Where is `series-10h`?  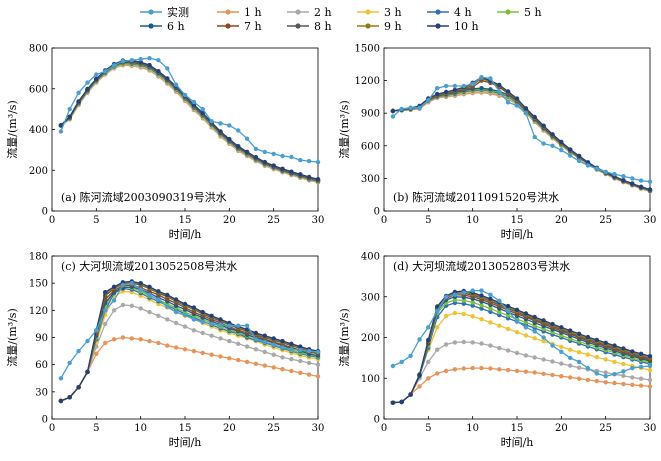
series-10h is located at coordinates (189, 120).